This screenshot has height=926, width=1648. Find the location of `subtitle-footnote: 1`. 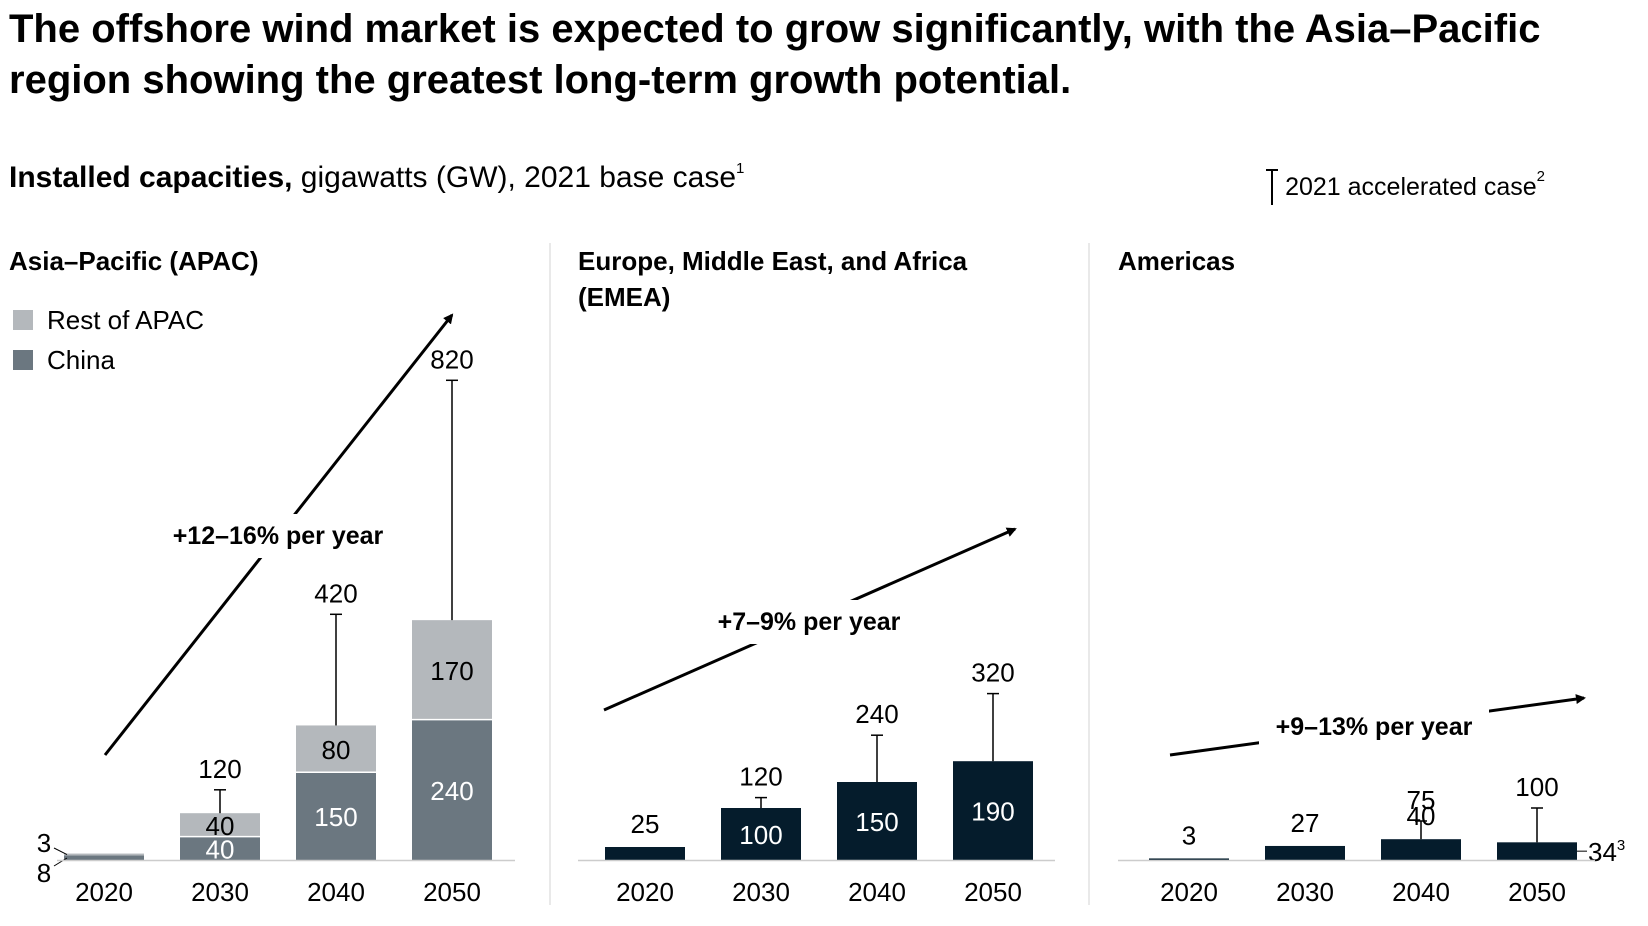

subtitle-footnote: 1 is located at coordinates (740, 168).